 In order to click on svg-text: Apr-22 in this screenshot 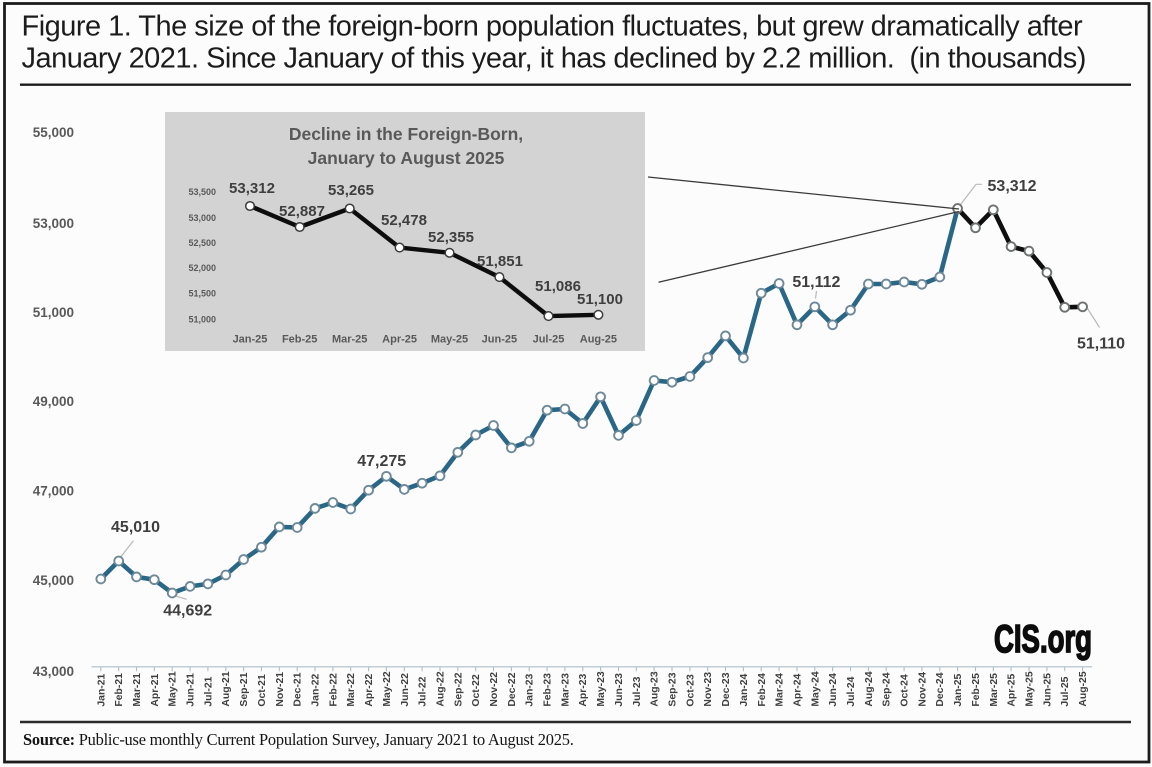, I will do `click(369, 689)`.